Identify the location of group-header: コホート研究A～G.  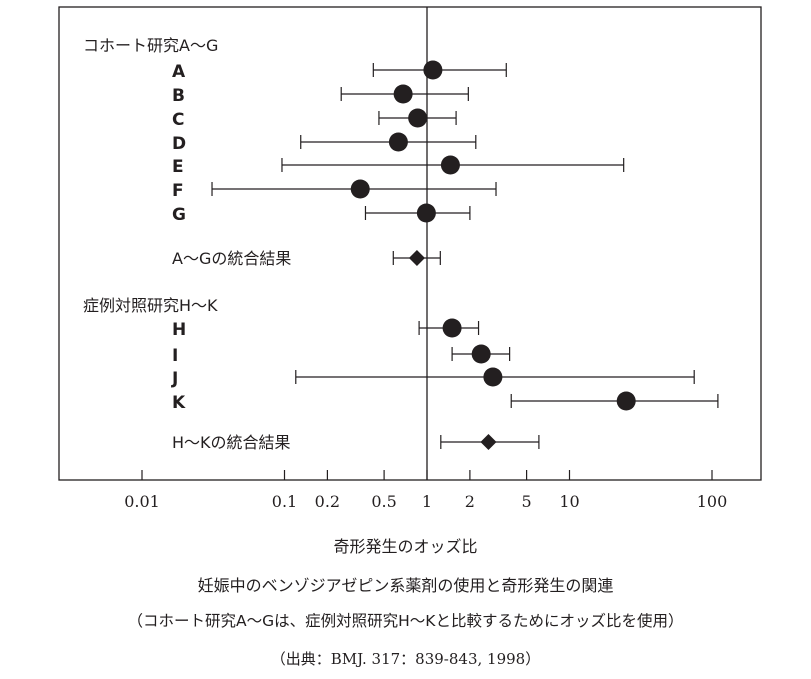
(150, 45).